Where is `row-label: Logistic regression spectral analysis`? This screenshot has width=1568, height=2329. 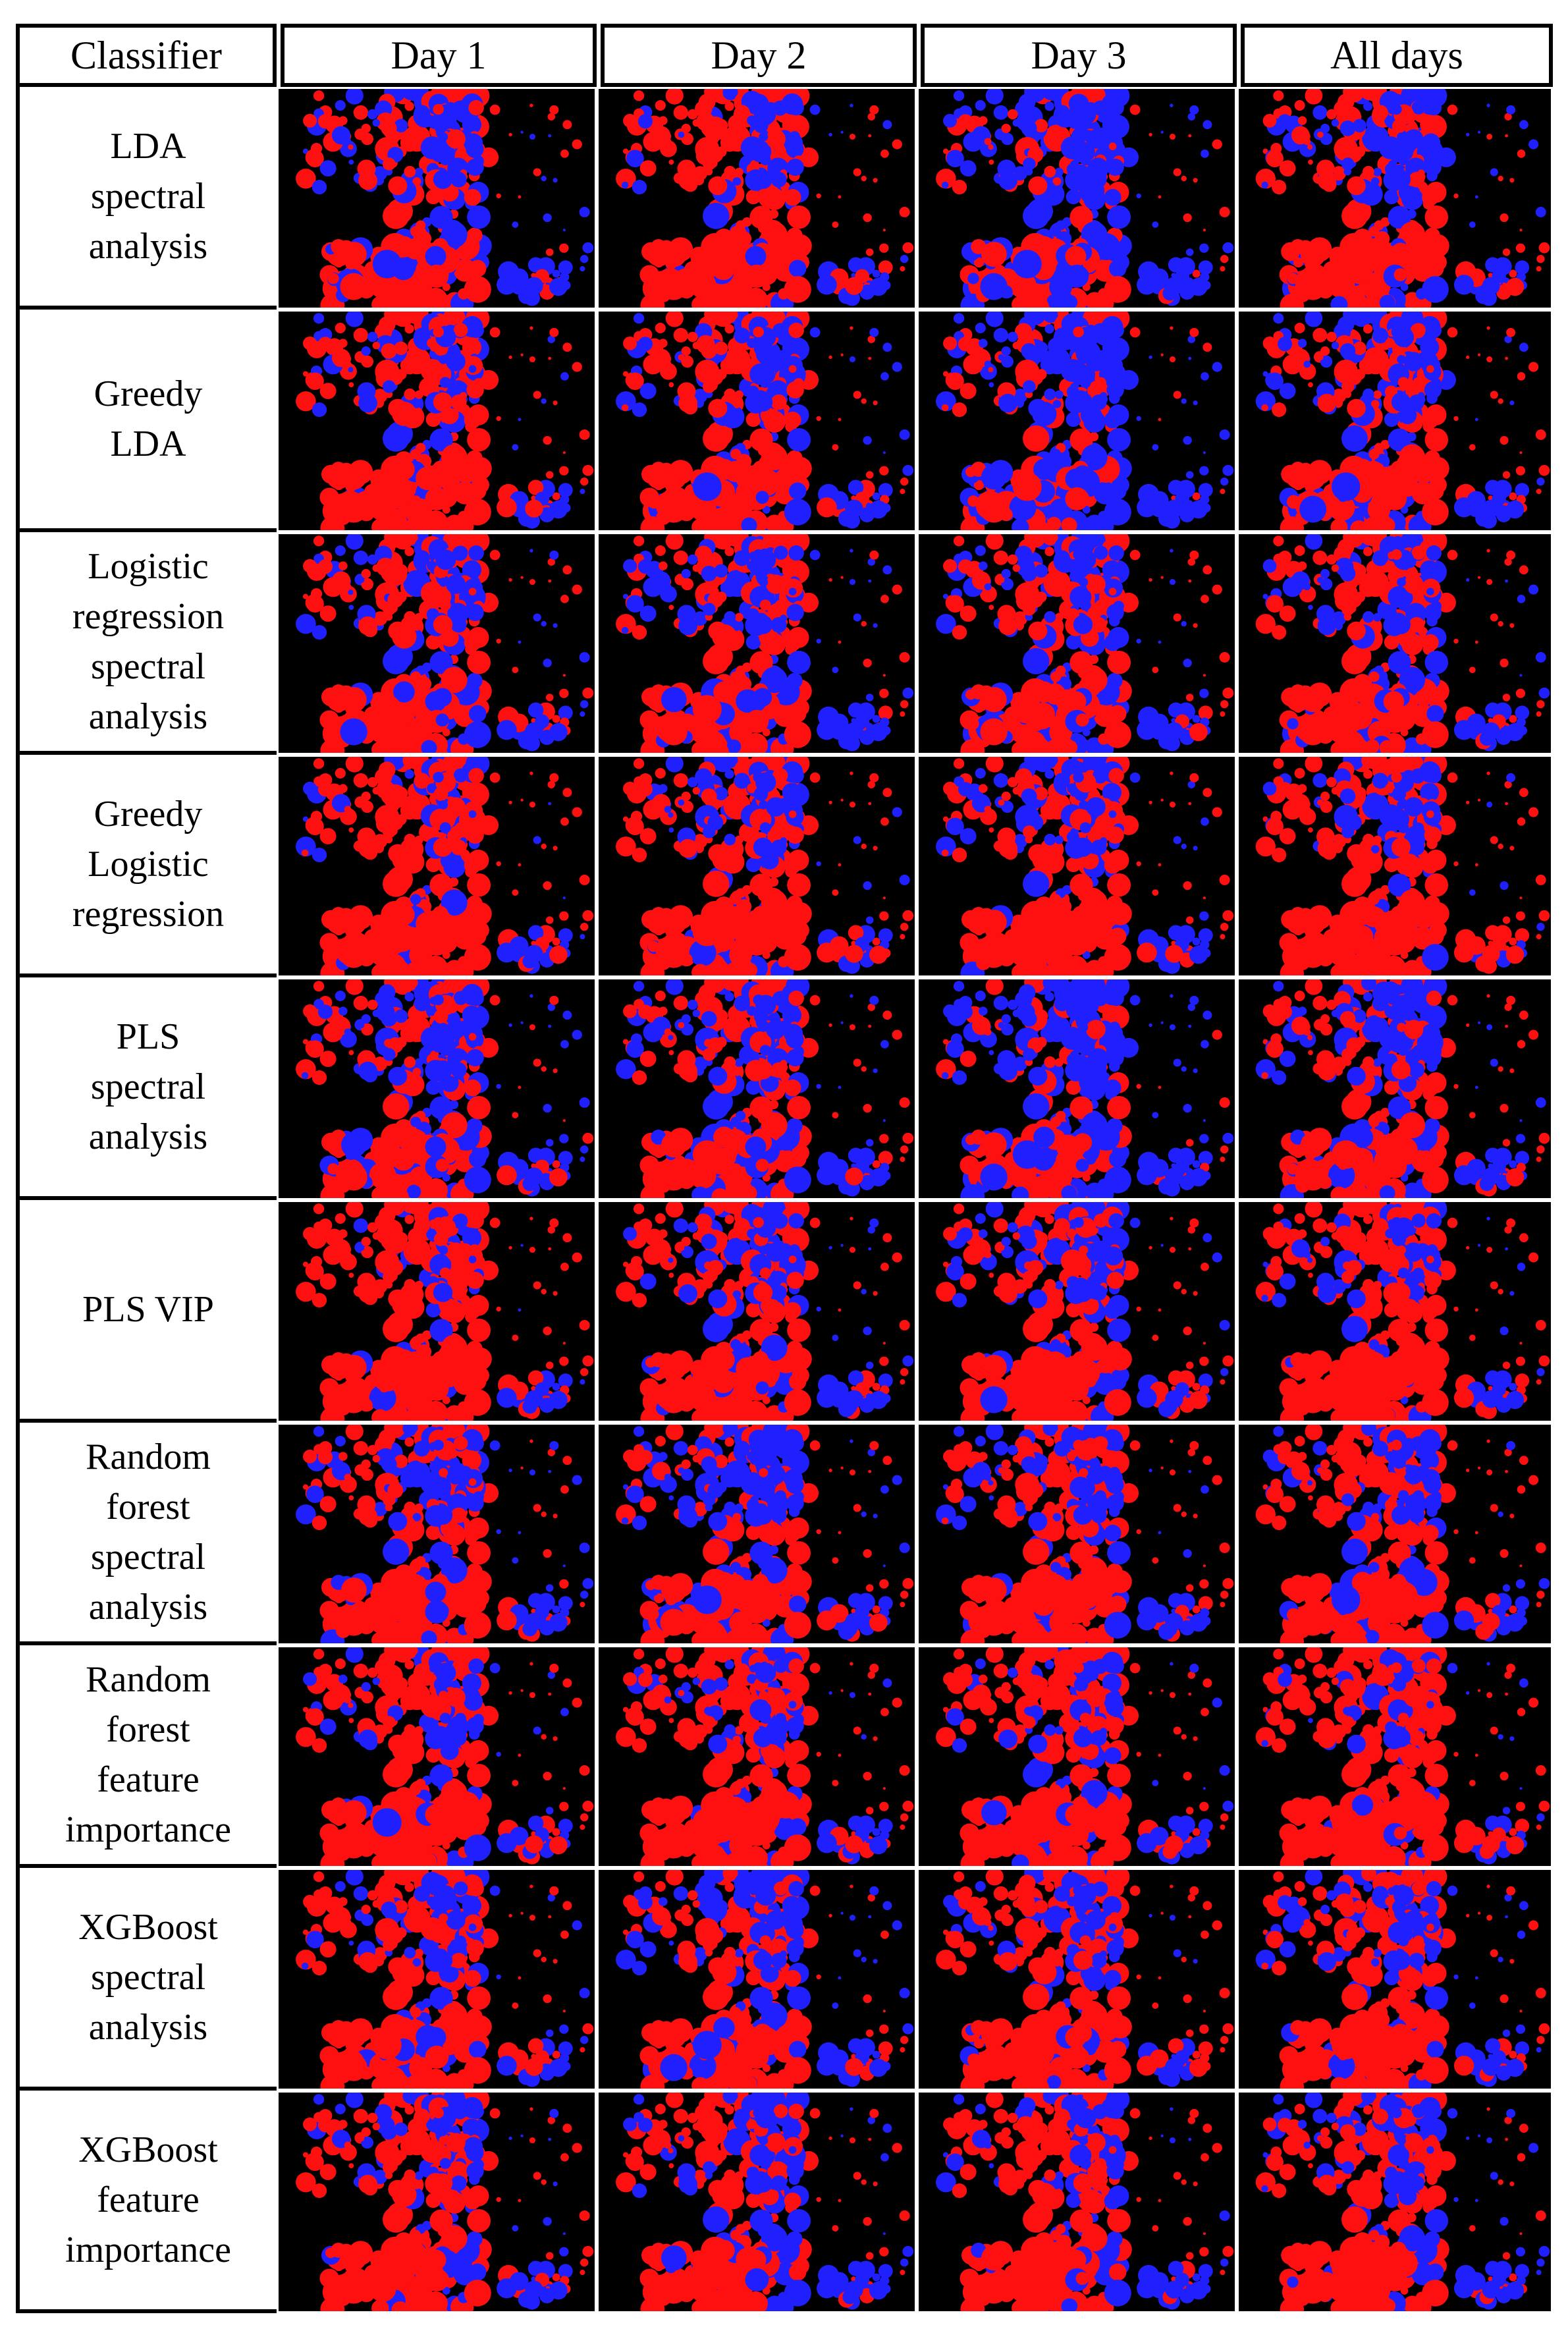
row-label: Logistic regression spectral analysis is located at coordinates (147, 643).